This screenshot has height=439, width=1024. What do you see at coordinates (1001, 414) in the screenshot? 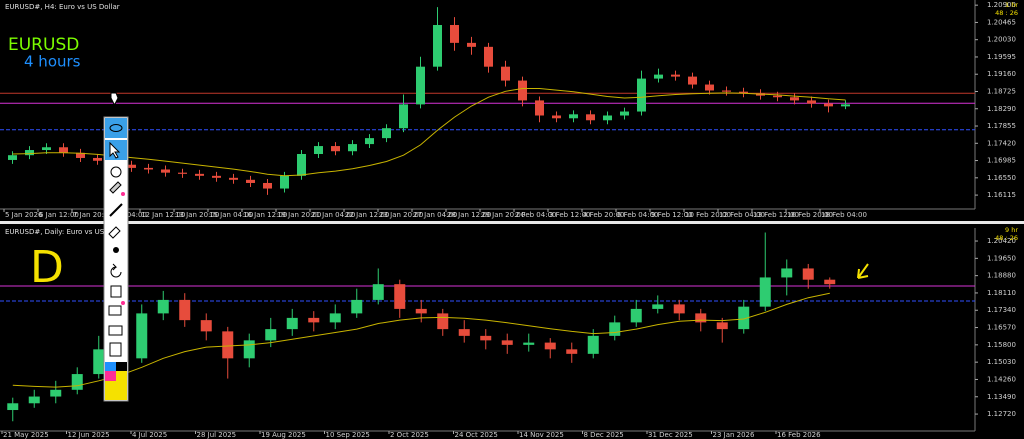
I see `y-tick-label: 1.12720` at bounding box center [1001, 414].